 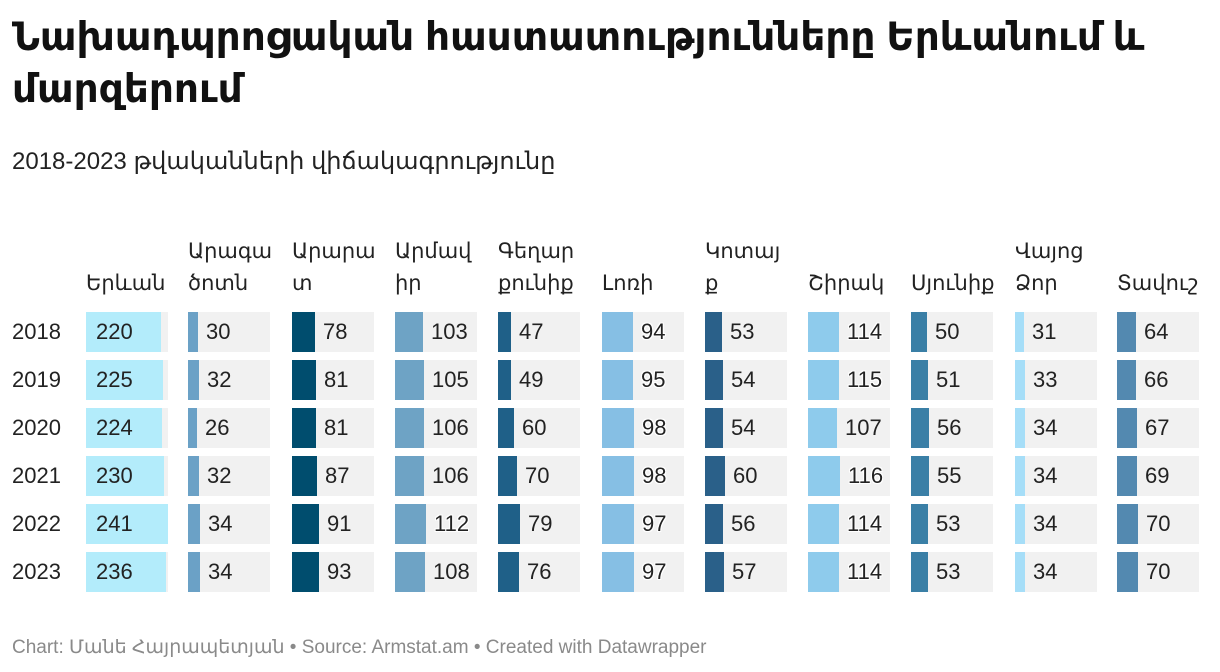 What do you see at coordinates (1049, 267) in the screenshot?
I see `column-header-label: Վայոց Ձոր` at bounding box center [1049, 267].